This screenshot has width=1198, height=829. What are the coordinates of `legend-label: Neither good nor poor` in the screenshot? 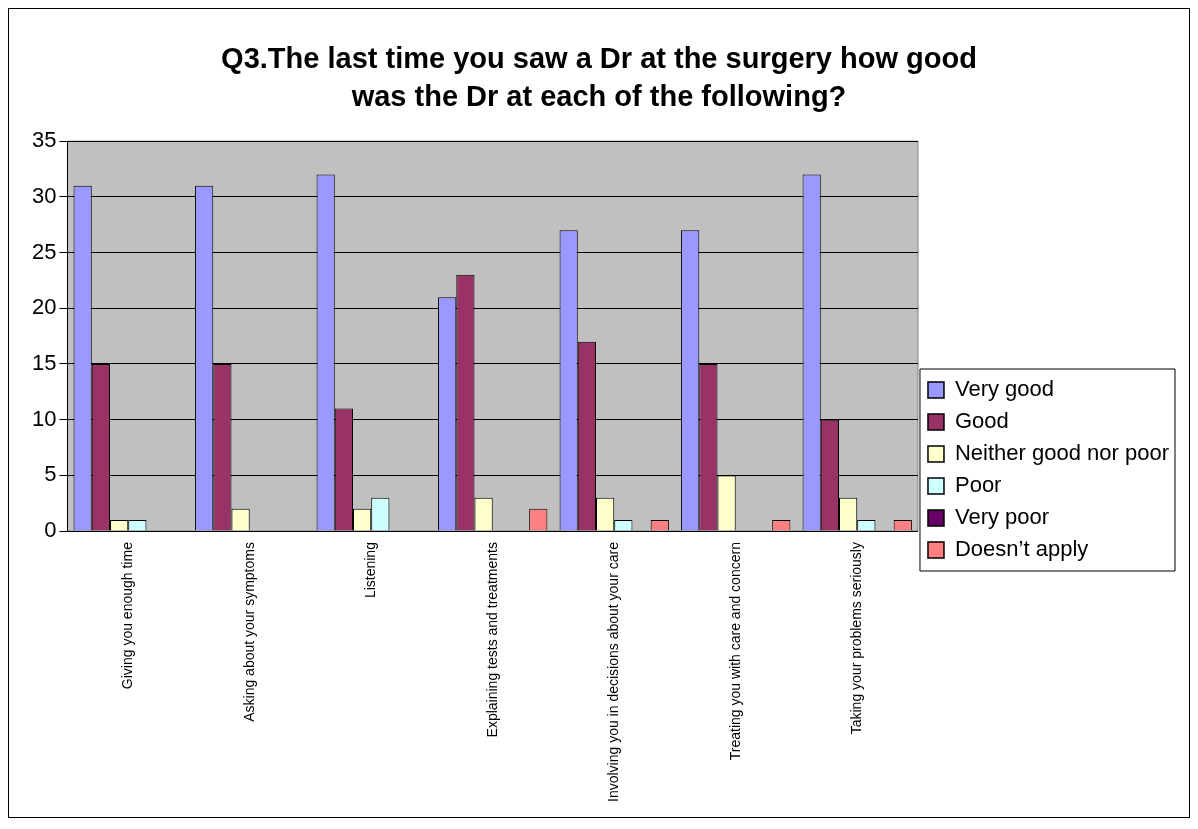 It's located at (1061, 453).